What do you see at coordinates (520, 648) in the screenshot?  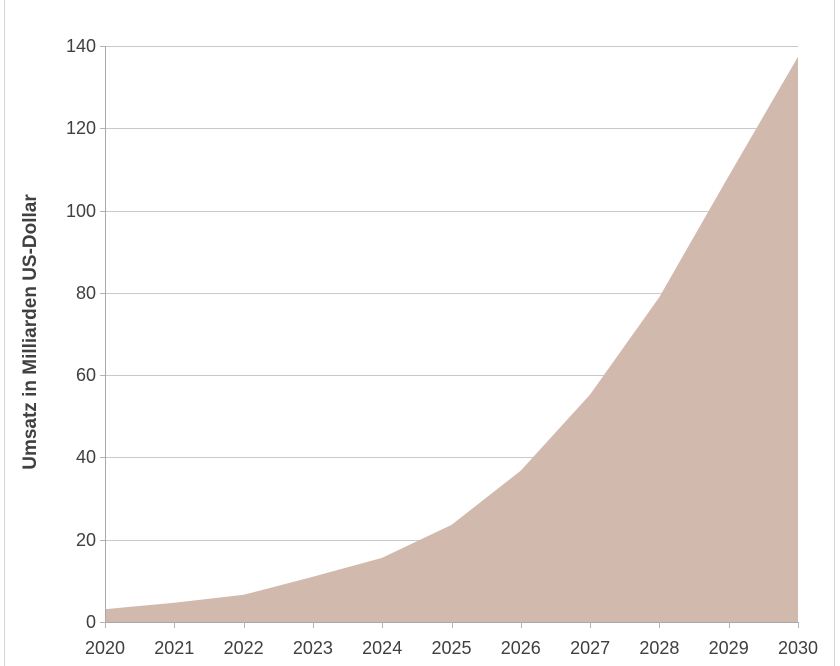 I see `x-tick-label-2026: 2026` at bounding box center [520, 648].